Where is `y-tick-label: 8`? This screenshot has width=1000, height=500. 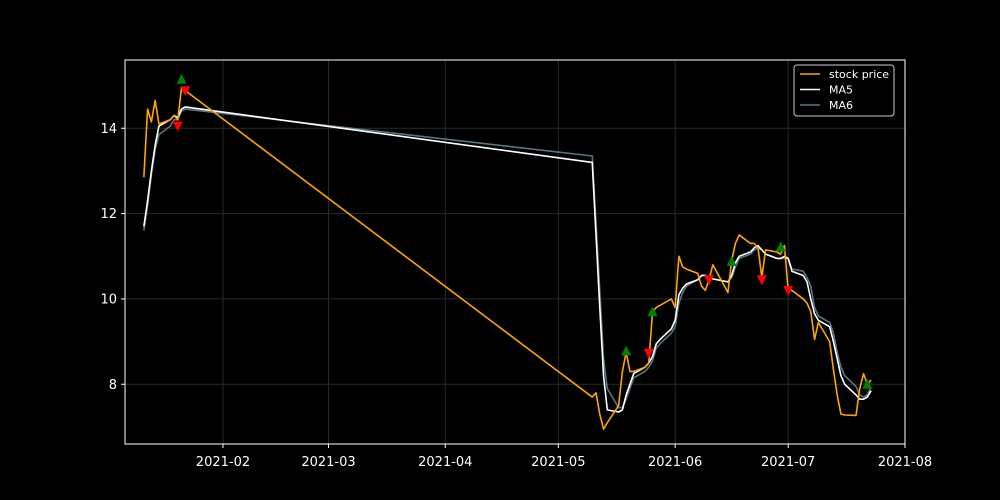
y-tick-label: 8 is located at coordinates (113, 385).